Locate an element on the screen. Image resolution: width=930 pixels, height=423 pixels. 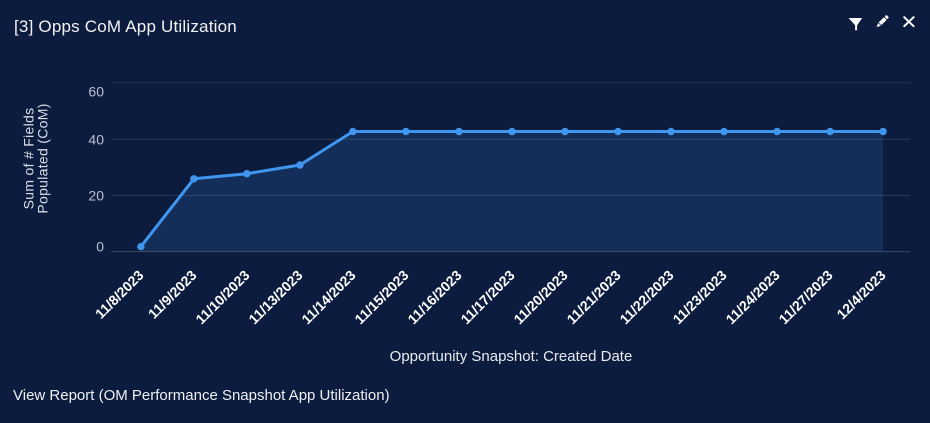
svg-text: Sum of # Fields is located at coordinates (29, 159).